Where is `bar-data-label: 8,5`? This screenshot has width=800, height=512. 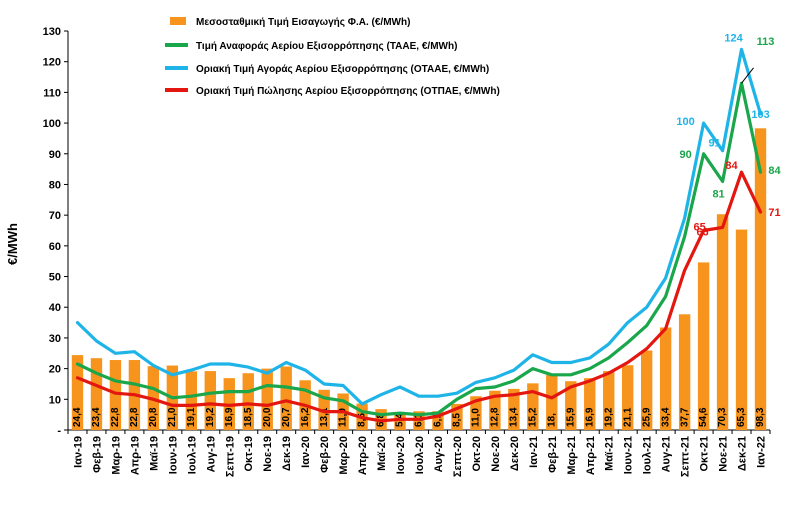
bar-data-label: 8,5 is located at coordinates (457, 420).